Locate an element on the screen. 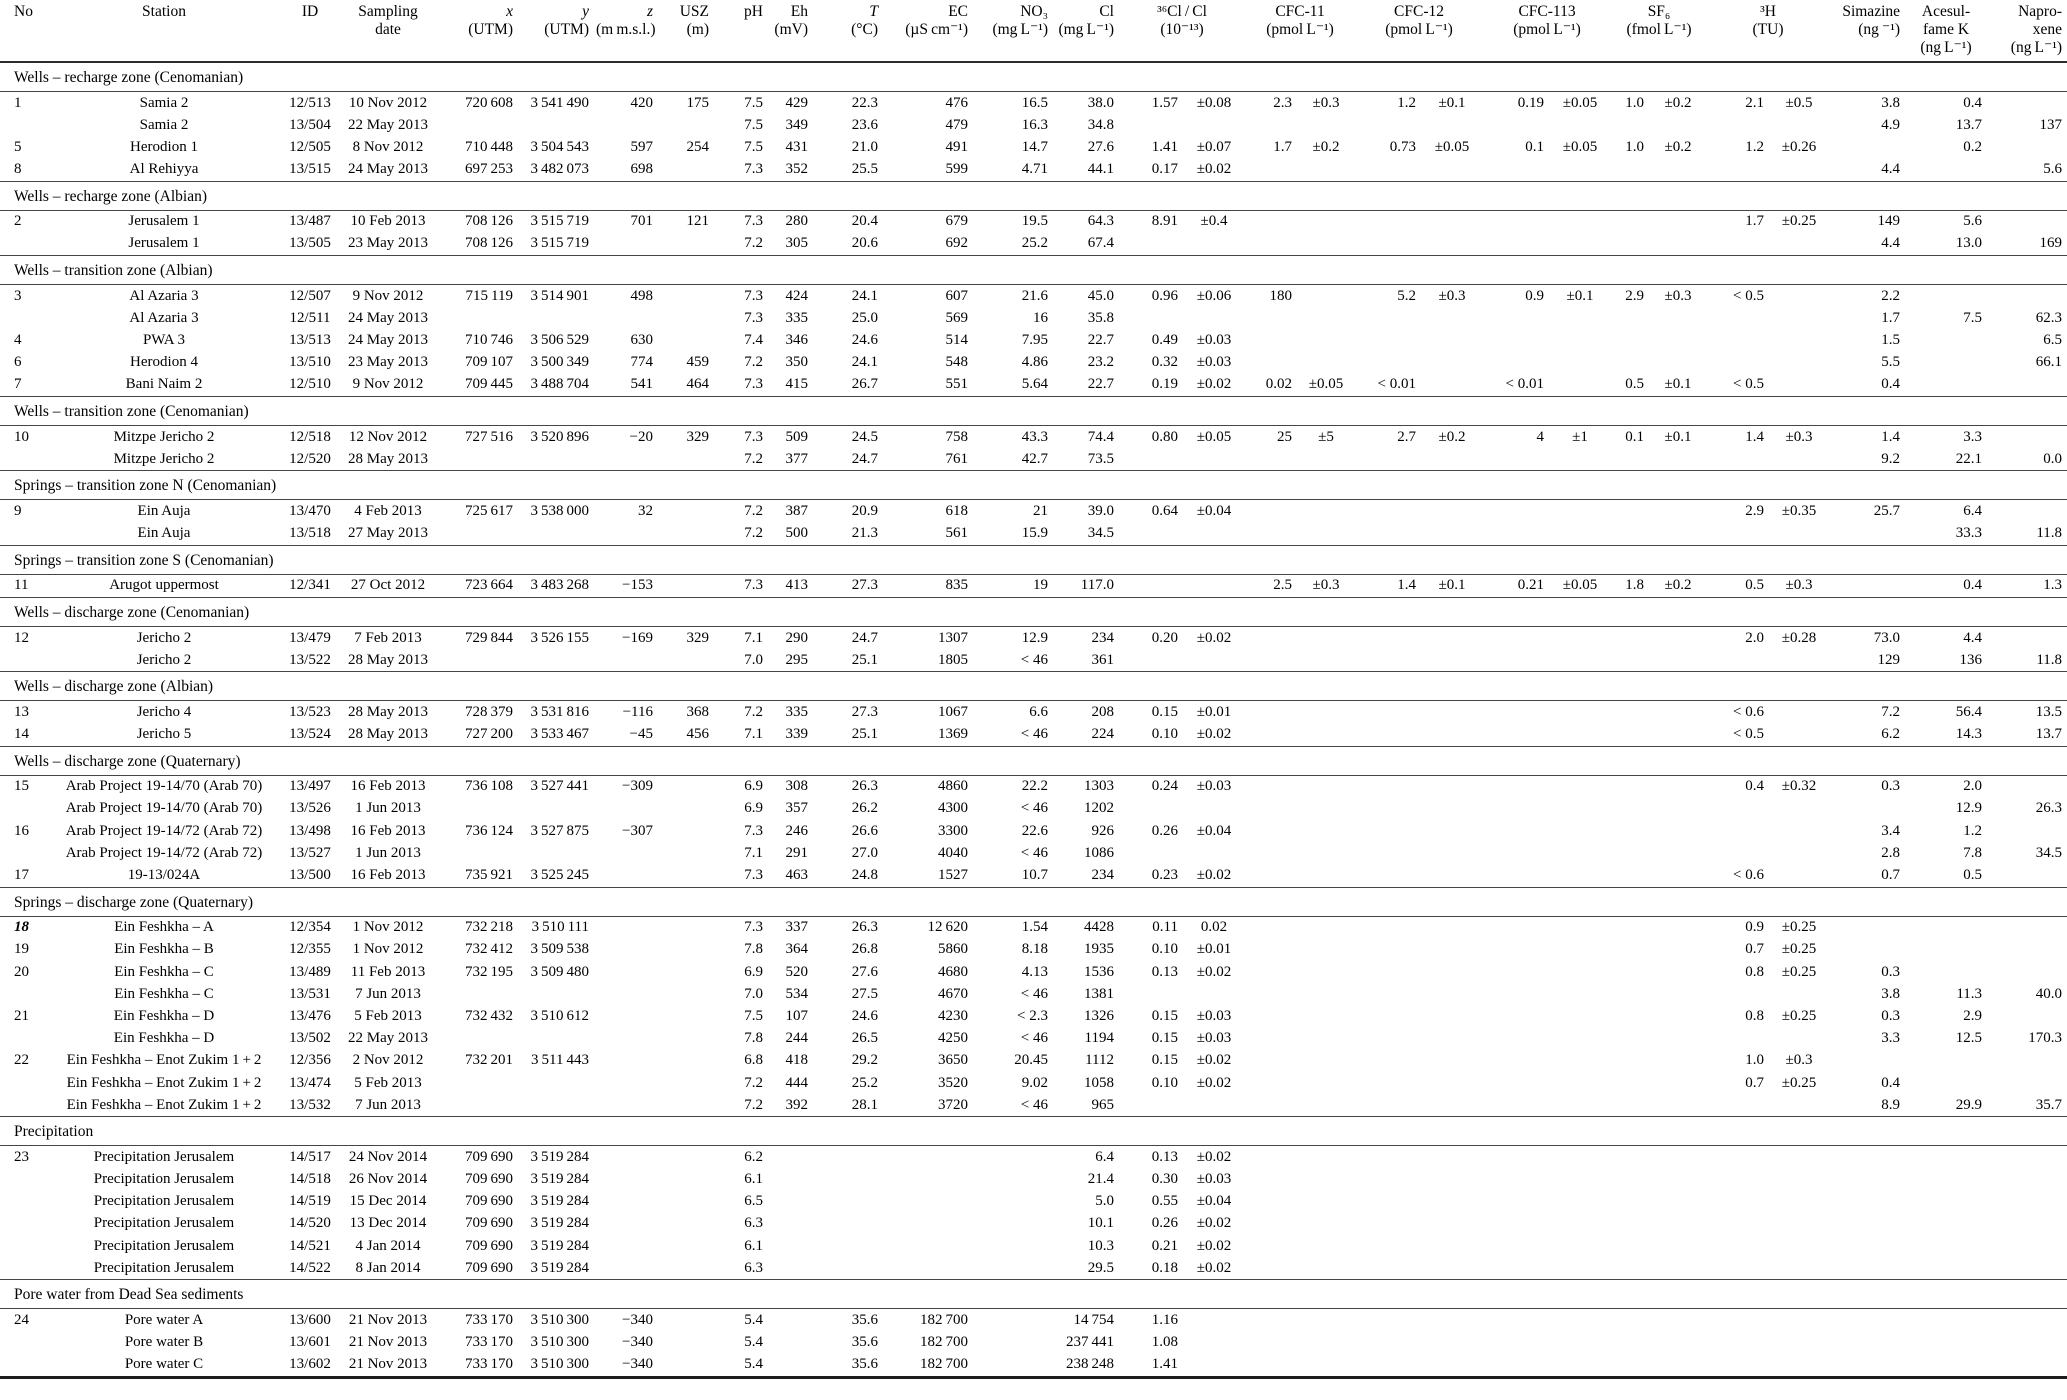  section-header-row: Wells – discharge zone (Quaternary) is located at coordinates (1033, 760).